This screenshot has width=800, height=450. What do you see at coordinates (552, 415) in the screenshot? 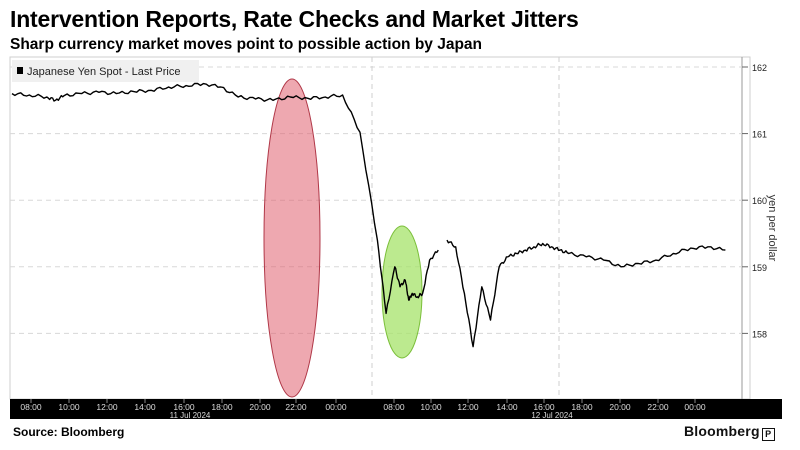
I see `x-date-label: 12 Jul 2024` at bounding box center [552, 415].